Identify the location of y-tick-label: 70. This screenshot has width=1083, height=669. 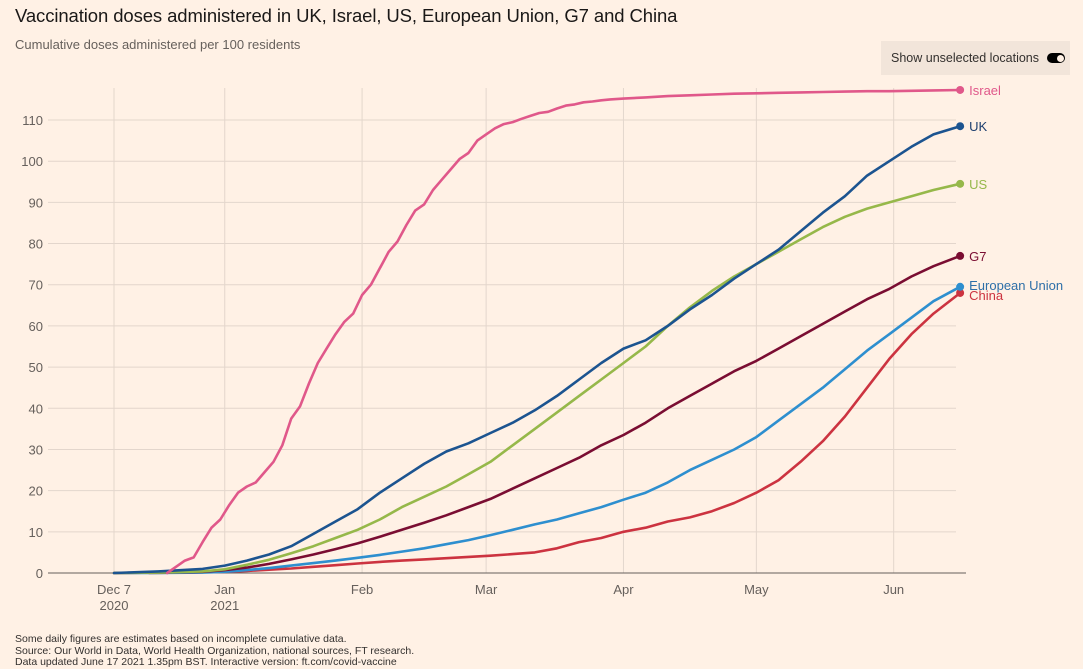
(36, 285).